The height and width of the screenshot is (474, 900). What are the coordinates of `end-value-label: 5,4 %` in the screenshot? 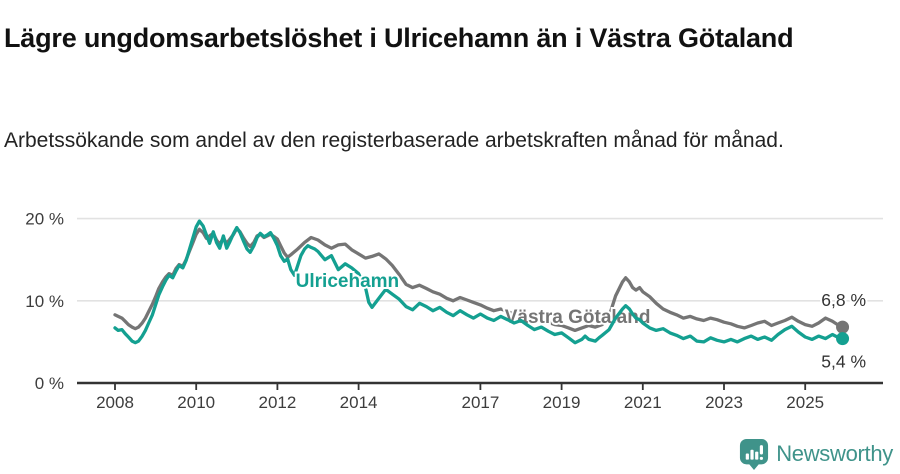 It's located at (843, 362).